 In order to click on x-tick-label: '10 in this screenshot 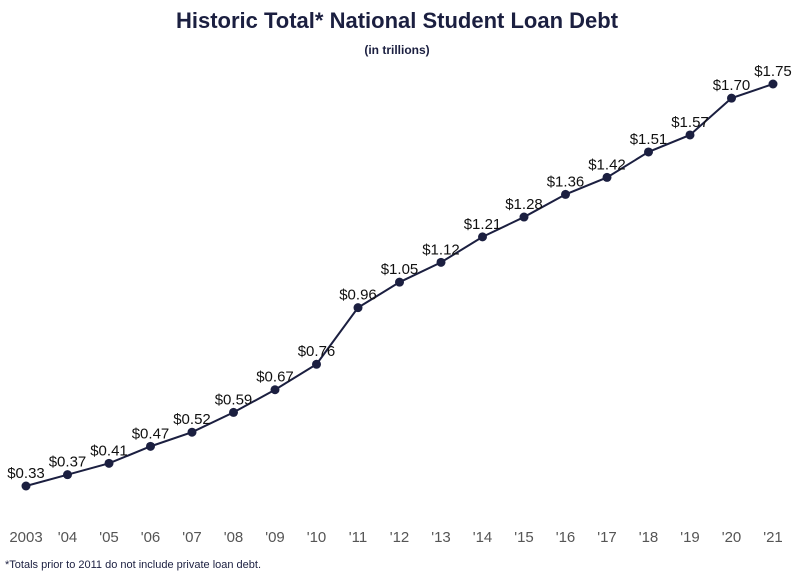, I will do `click(317, 537)`.